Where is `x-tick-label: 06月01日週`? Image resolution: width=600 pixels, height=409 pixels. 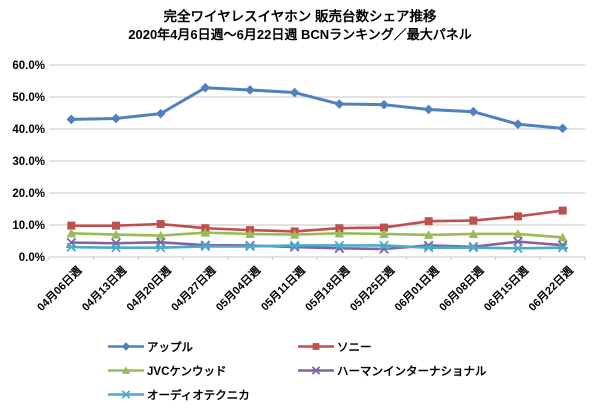
x-tick-label: 06月01日週 is located at coordinates (416, 288).